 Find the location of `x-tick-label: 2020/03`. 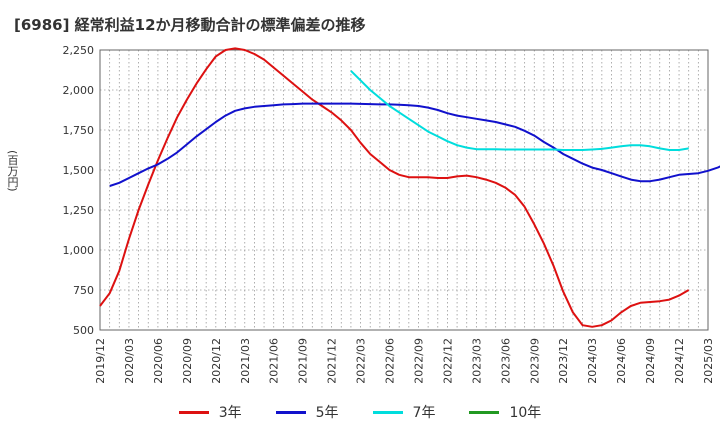

x-tick-label: 2020/03 is located at coordinates (129, 361).